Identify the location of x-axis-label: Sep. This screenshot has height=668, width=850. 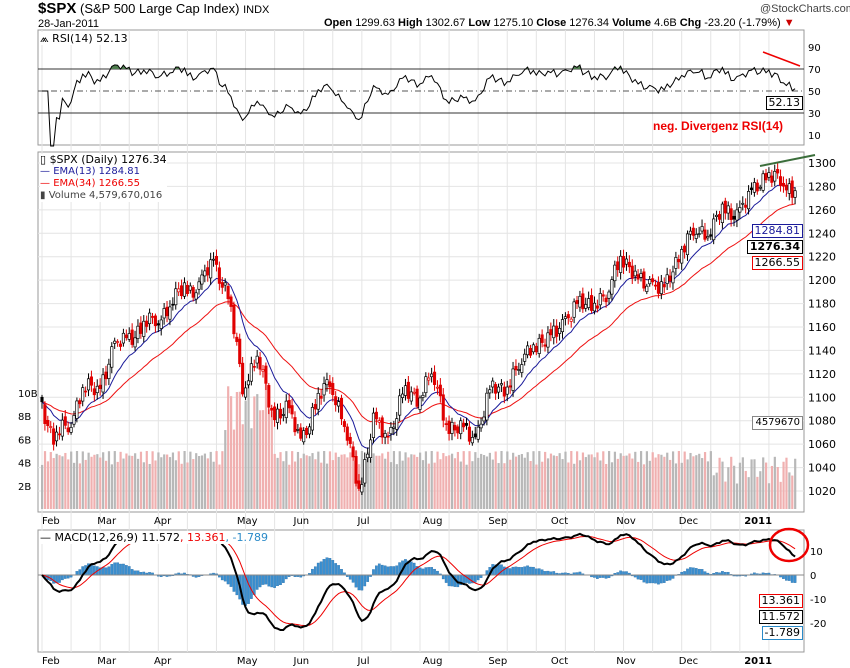
(497, 521).